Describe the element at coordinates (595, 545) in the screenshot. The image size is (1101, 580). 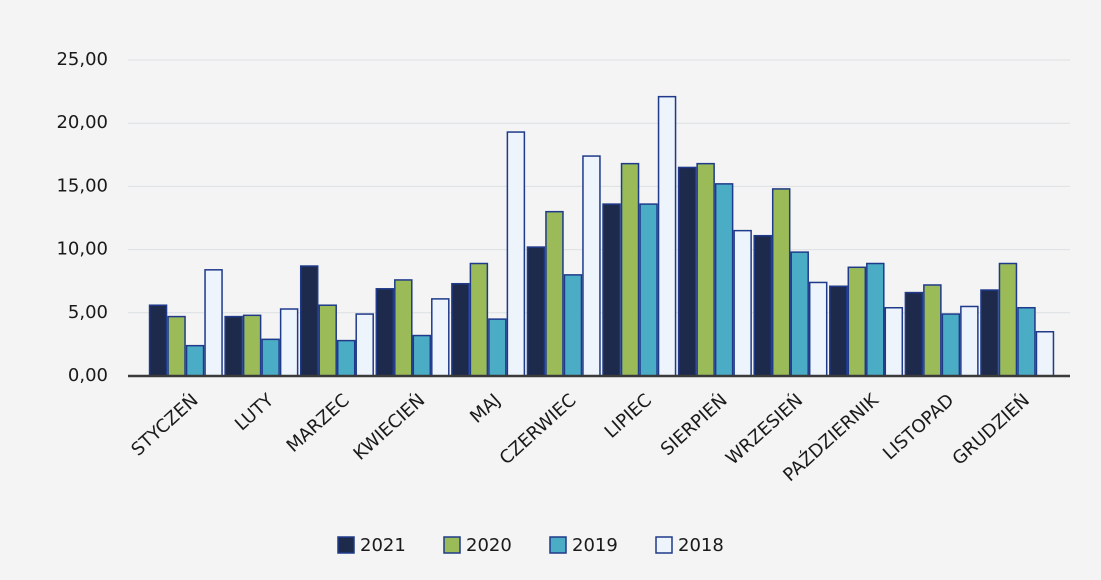
I see `legend-label: 2019` at that location.